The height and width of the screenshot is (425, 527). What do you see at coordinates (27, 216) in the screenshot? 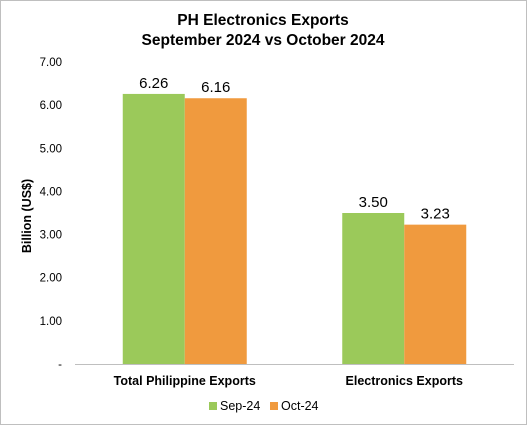
I see `y-axis-label: Billion (US$)` at bounding box center [27, 216].